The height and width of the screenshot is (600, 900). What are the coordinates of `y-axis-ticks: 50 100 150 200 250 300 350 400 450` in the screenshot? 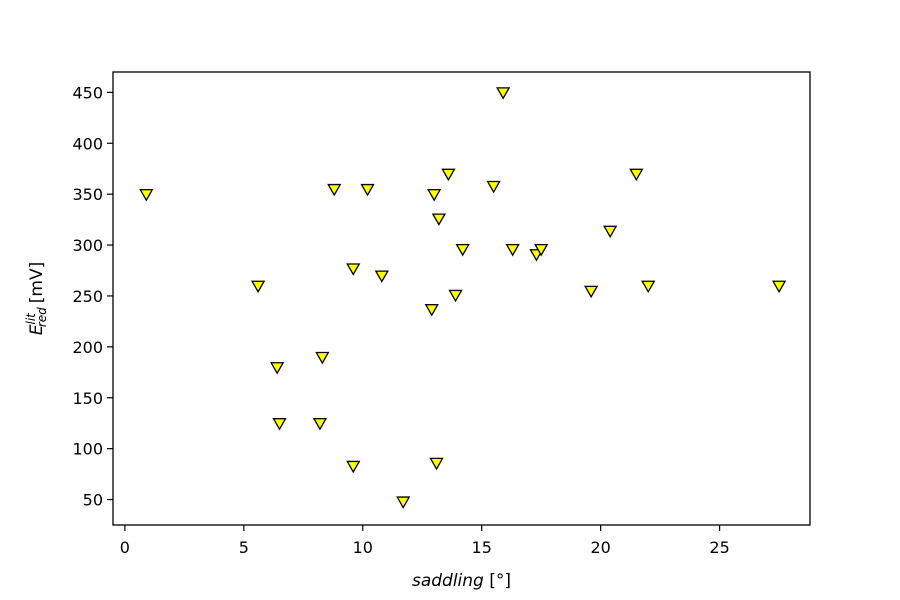 It's located at (92, 296).